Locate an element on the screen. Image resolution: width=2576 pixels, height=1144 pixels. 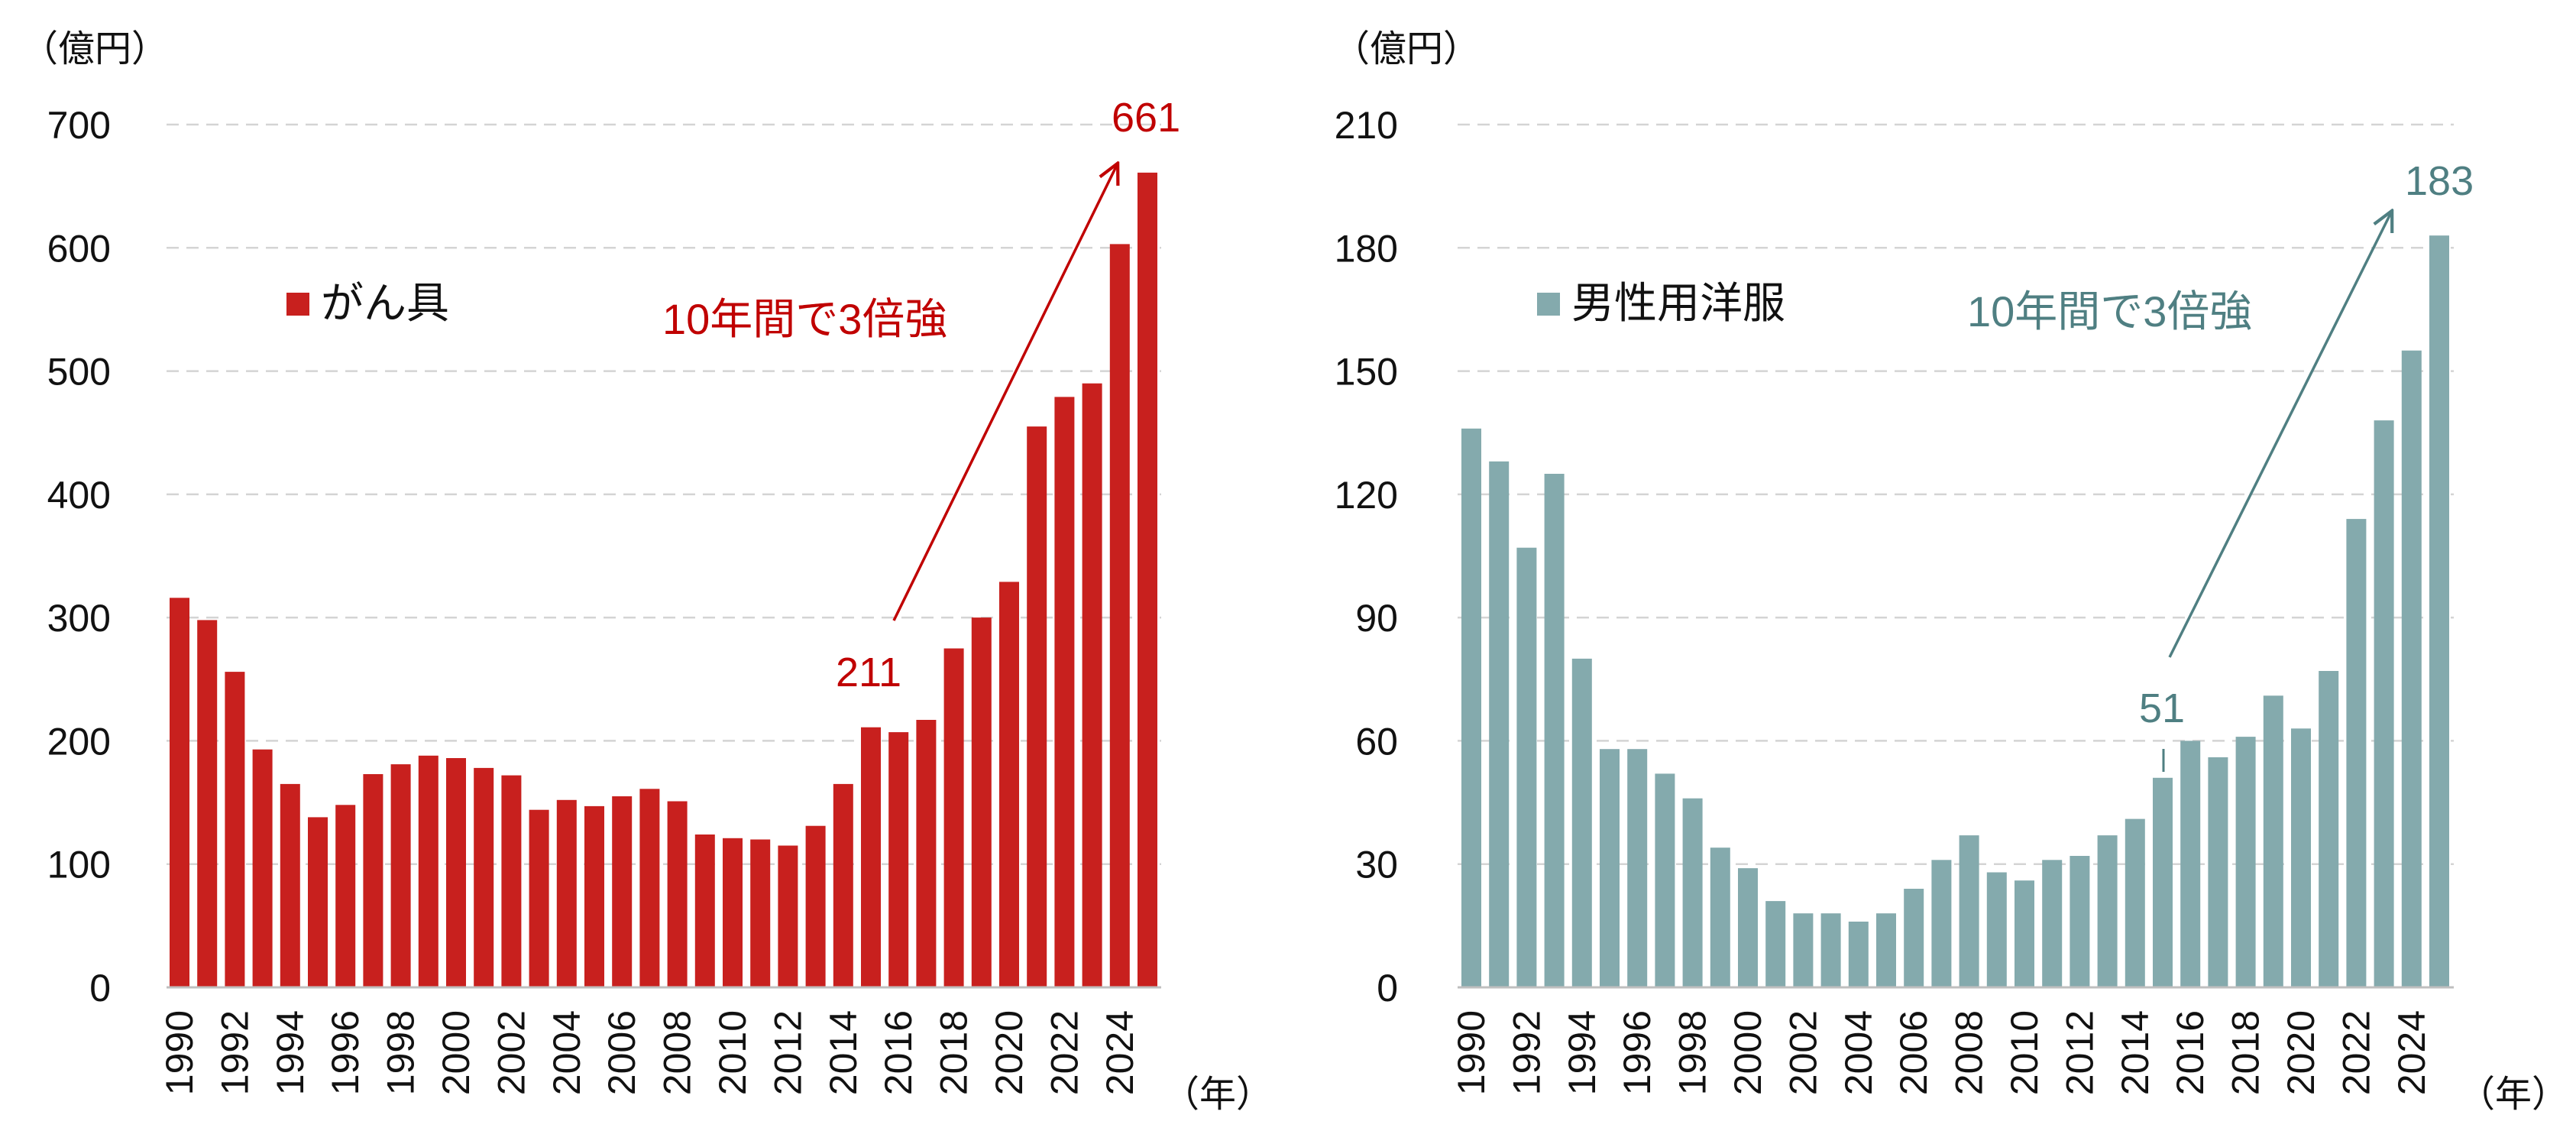
right-x-unit-label: （年） is located at coordinates (2513, 1094).